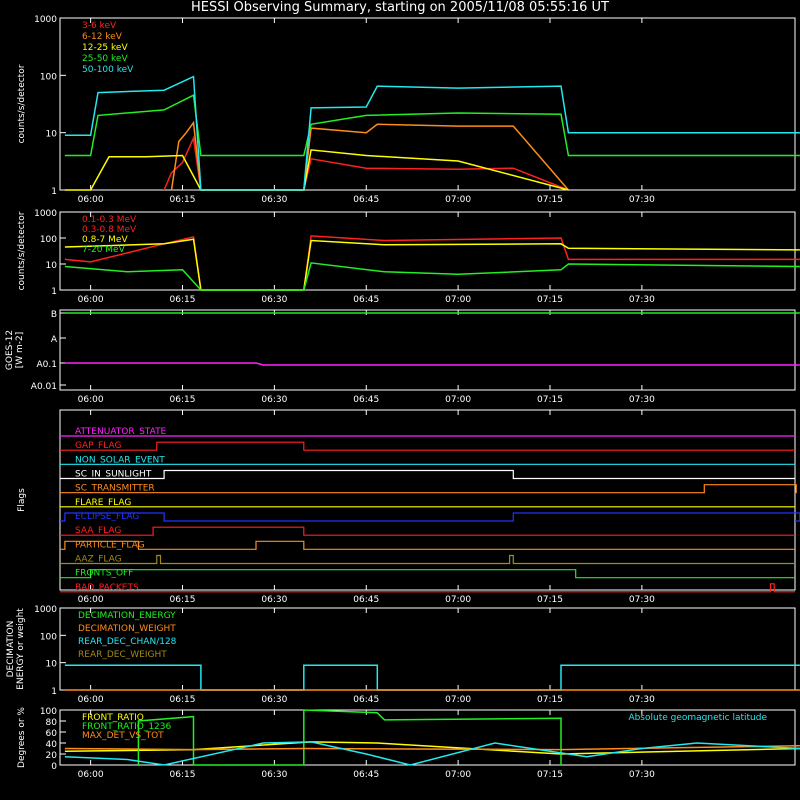  I want to click on y-axis-label: counts/s/detector, so click(22, 103).